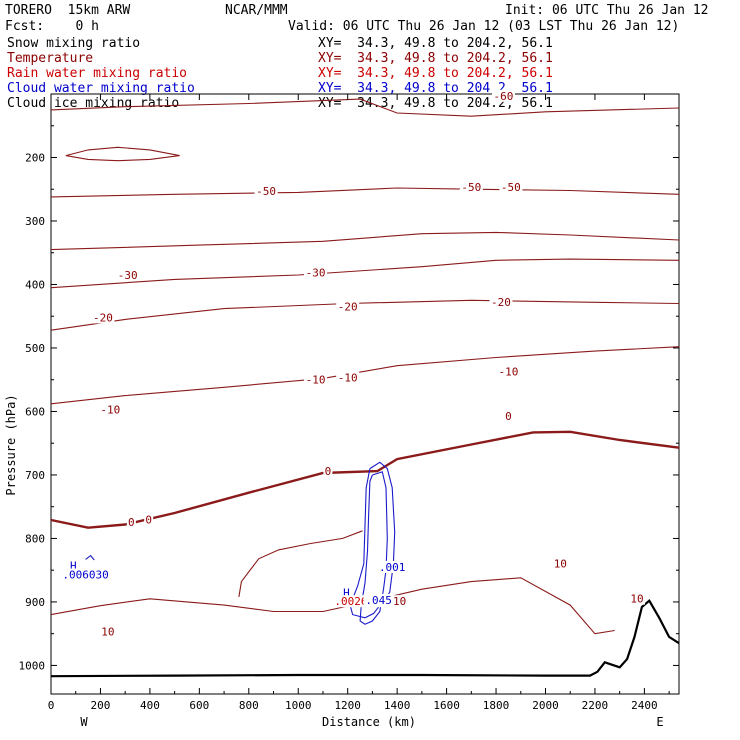 Image resolution: width=740 pixels, height=740 pixels. I want to click on isotherm--50, so click(365, 192).